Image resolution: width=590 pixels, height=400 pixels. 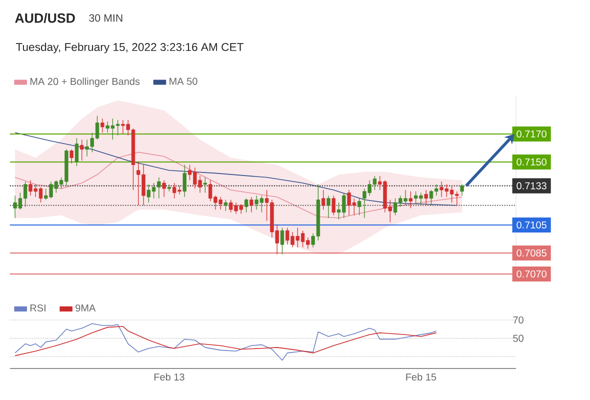 What do you see at coordinates (518, 320) in the screenshot?
I see `y-tick-label: 70` at bounding box center [518, 320].